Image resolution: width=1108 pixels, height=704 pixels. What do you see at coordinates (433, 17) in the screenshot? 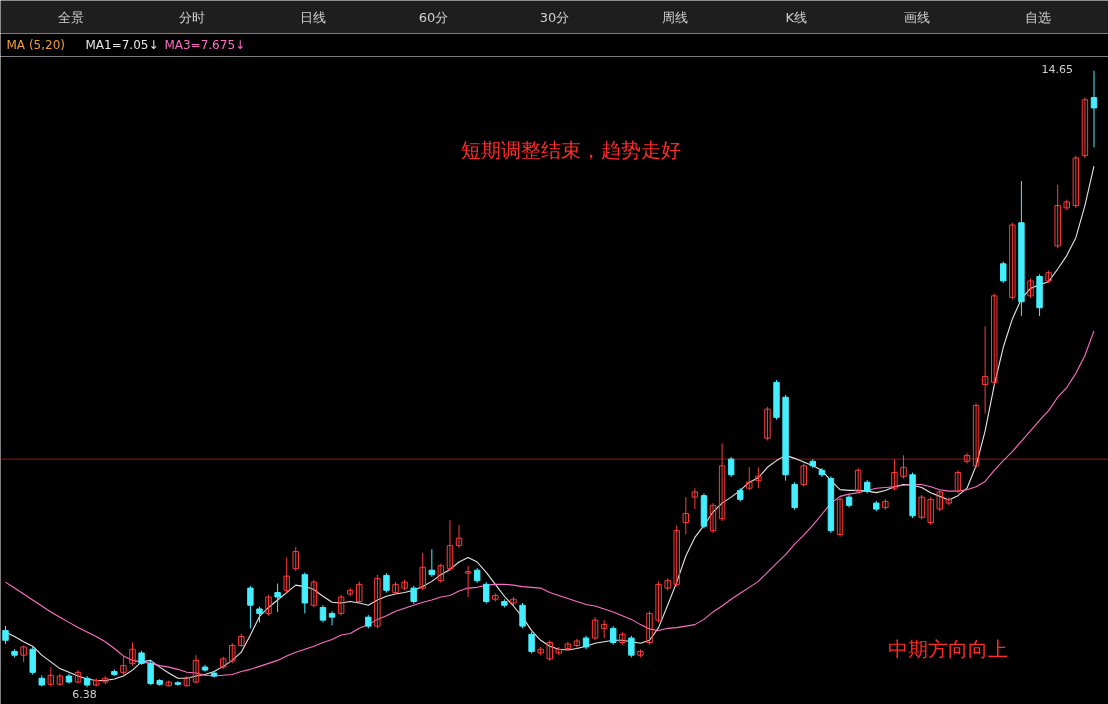
I see `text: 60分` at bounding box center [433, 17].